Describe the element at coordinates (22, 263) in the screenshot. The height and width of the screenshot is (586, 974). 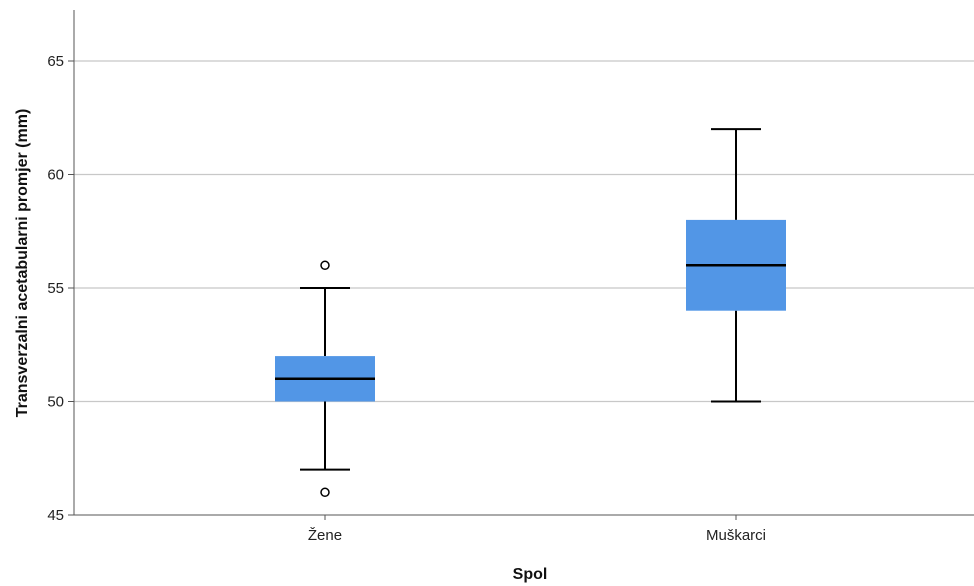
I see `y-axis-title: Transverzalni acetabularni promjer (mm)` at that location.